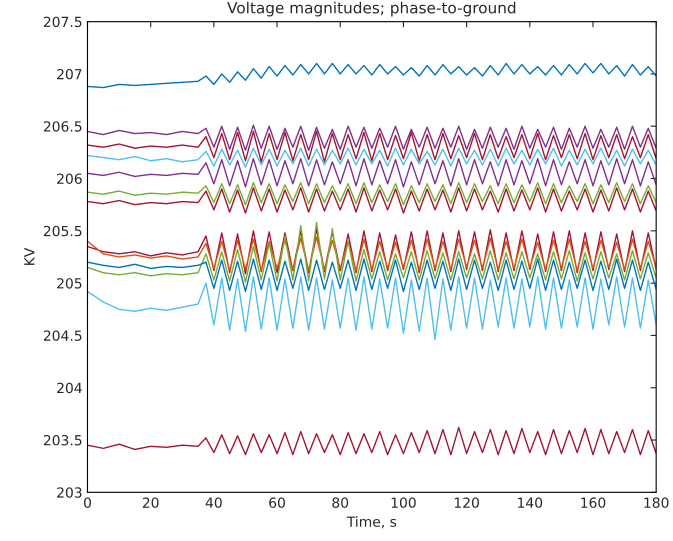 This screenshot has width=673, height=541. Describe the element at coordinates (69, 492) in the screenshot. I see `y-tick-label: 203` at that location.